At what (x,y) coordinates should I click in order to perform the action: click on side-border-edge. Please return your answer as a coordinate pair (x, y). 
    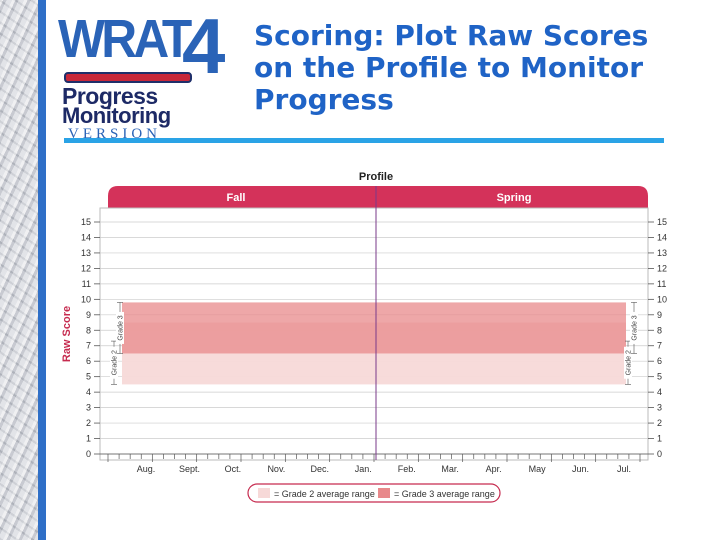
    Looking at the image, I should click on (42, 270).